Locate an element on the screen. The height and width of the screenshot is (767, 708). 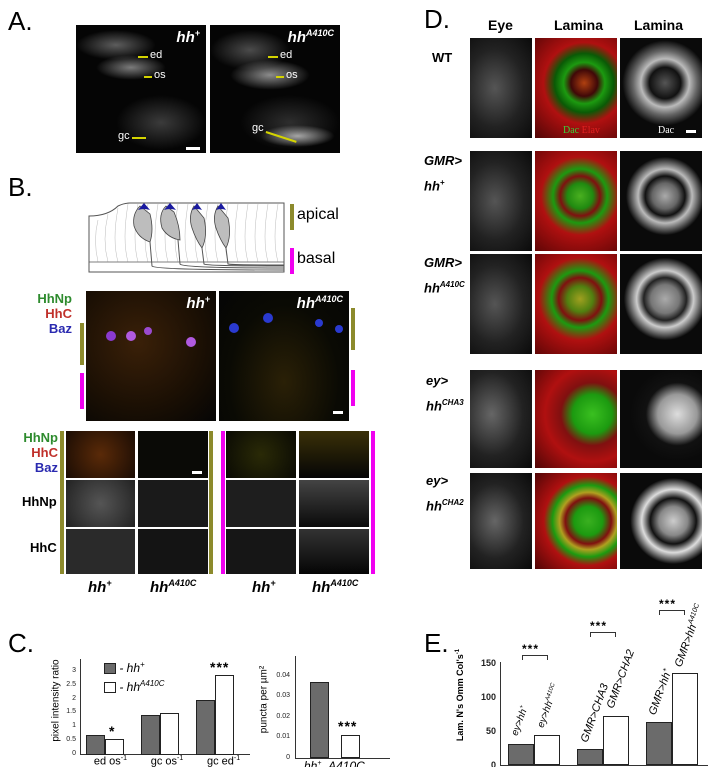
stain-legend-top: HhNp HhC Baz is located at coordinates (54, 313).